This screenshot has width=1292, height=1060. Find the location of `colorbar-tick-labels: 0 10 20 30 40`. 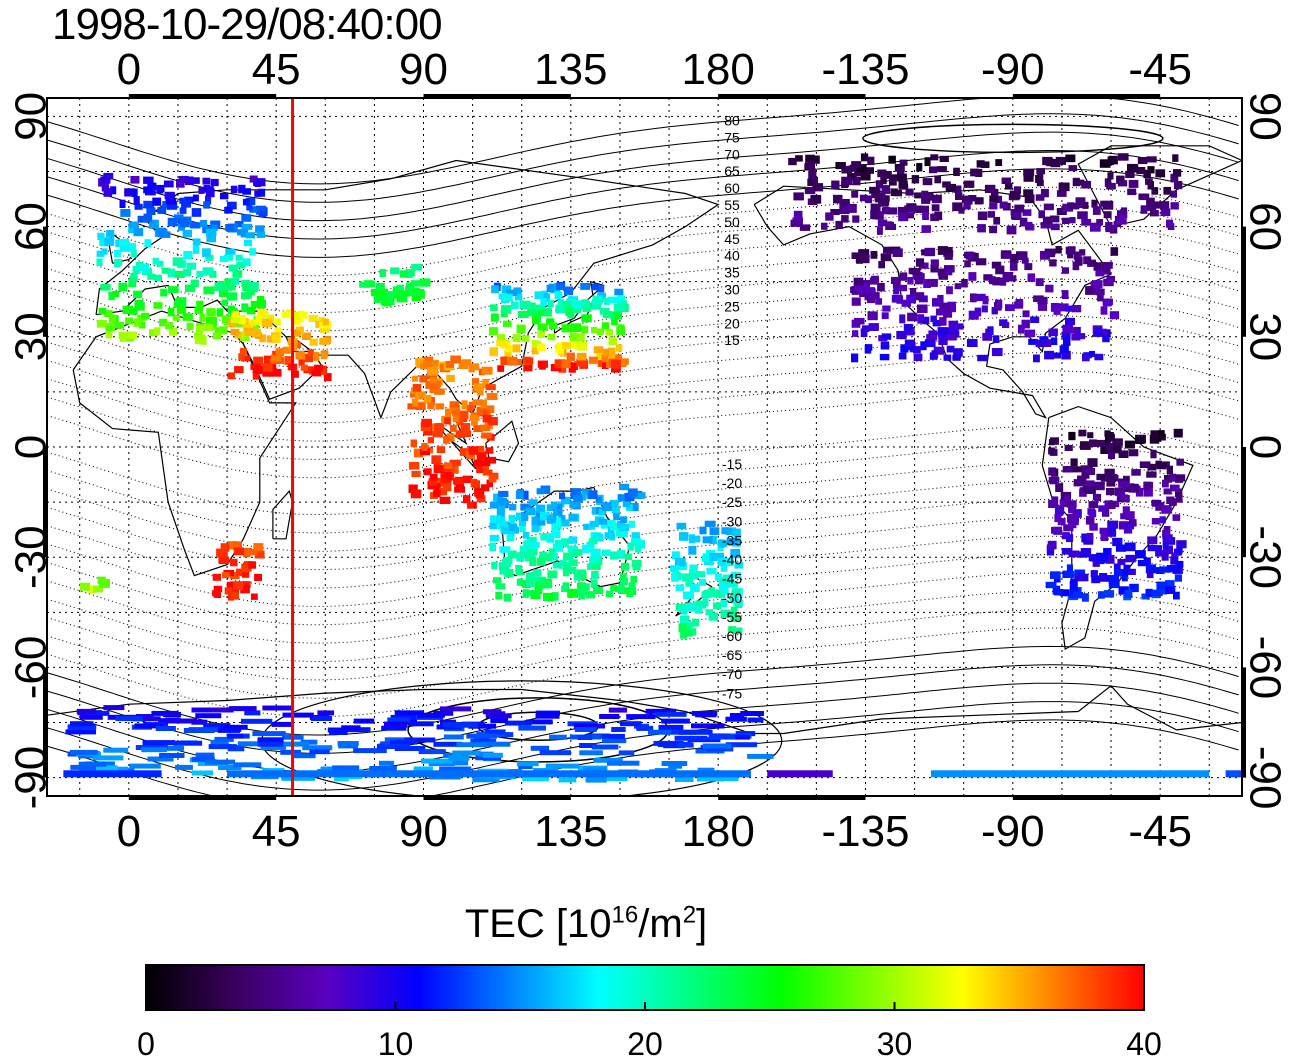

colorbar-tick-labels: 0 10 20 30 40 is located at coordinates (649, 1031).